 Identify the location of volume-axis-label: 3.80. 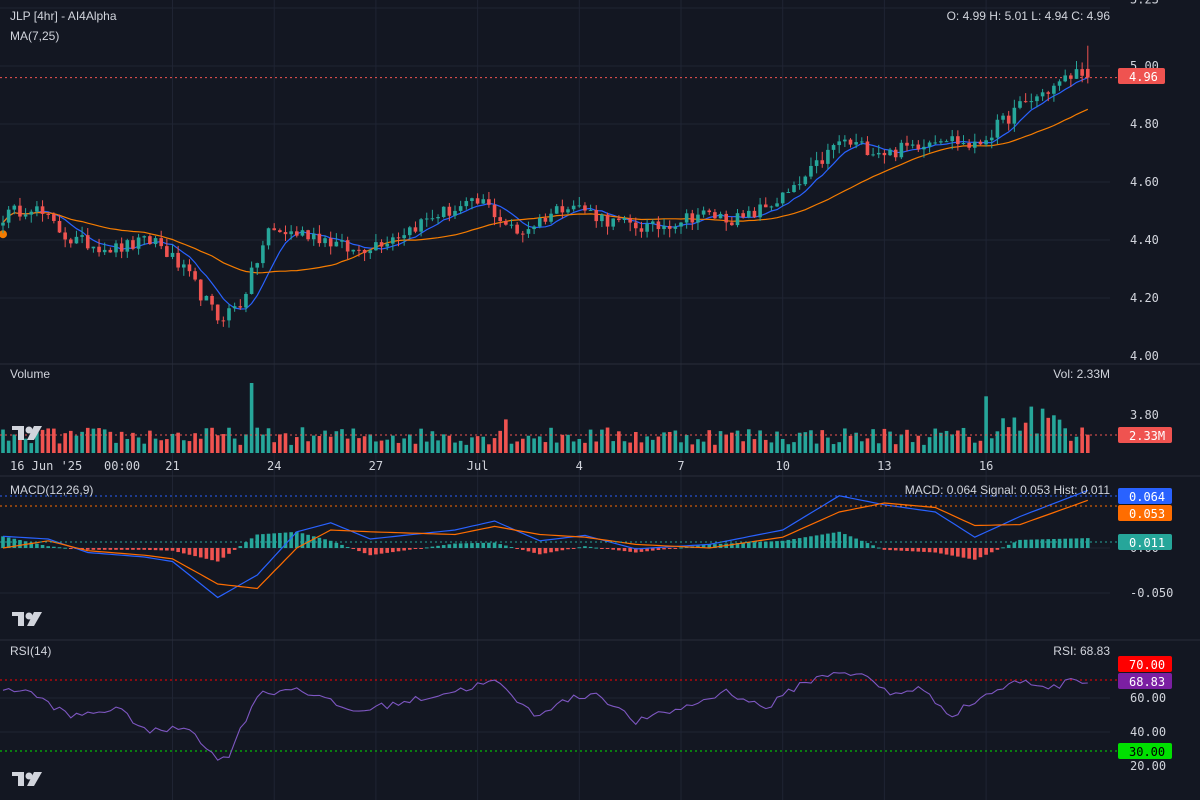
(1144, 415).